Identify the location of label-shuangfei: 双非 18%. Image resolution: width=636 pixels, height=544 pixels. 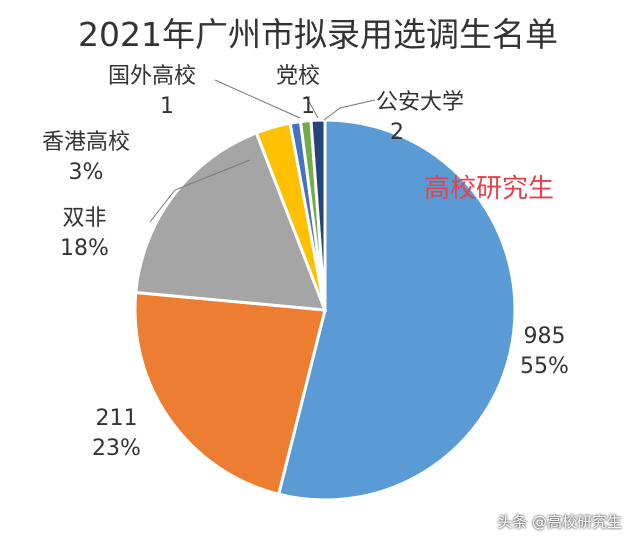
(84, 233).